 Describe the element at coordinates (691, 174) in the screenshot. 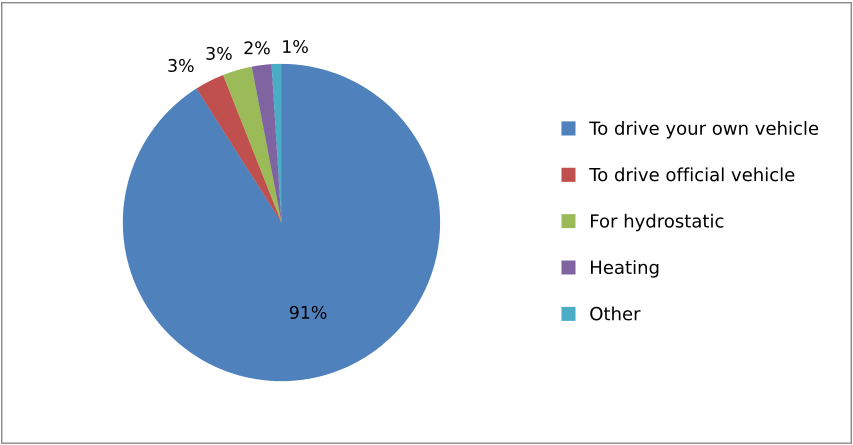

I see `legend-label: To drive official vehicle` at that location.